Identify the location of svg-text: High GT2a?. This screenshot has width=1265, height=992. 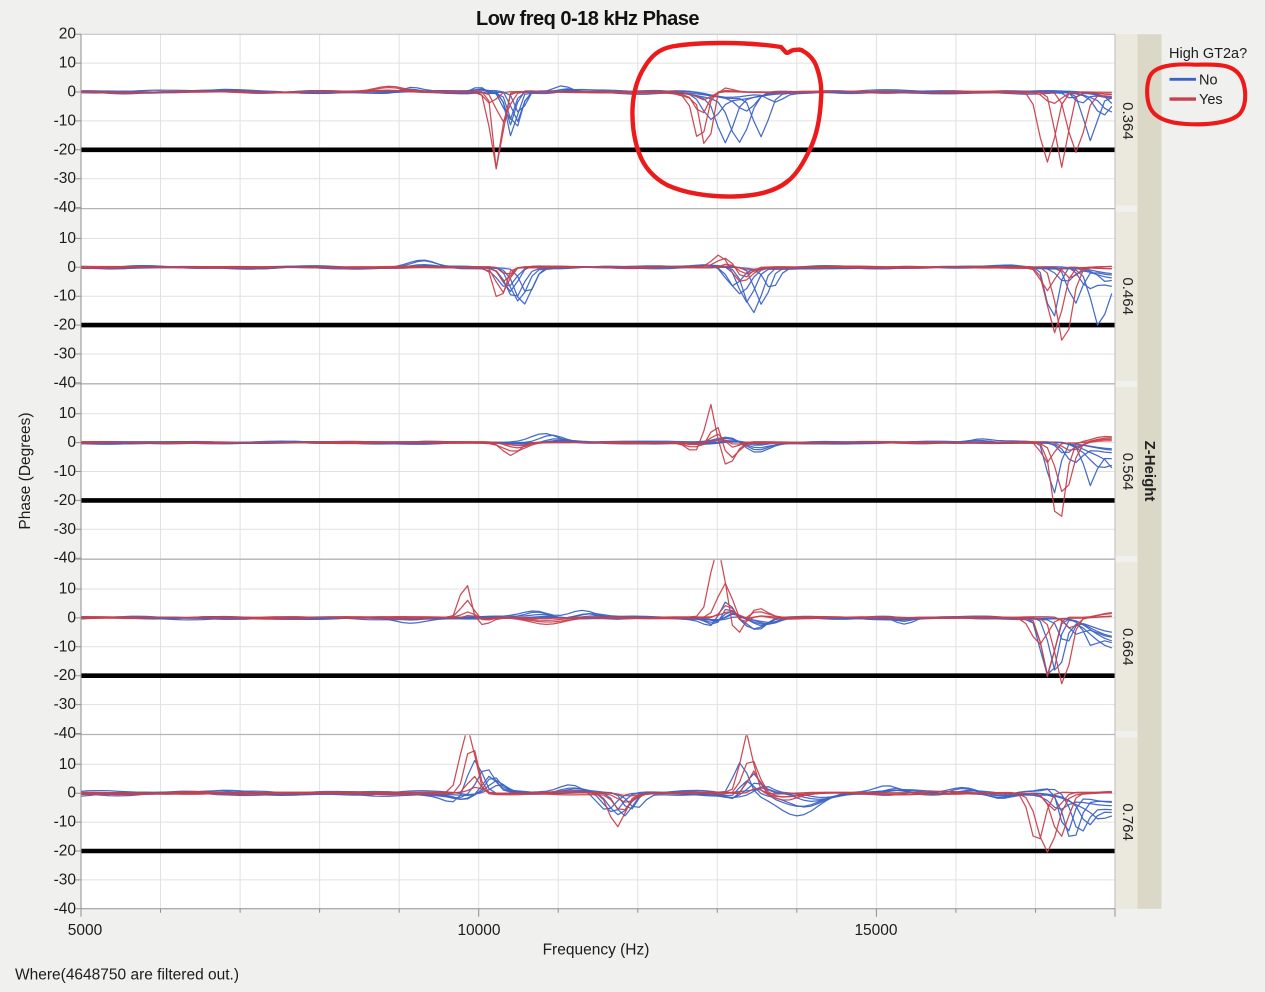
(1208, 54).